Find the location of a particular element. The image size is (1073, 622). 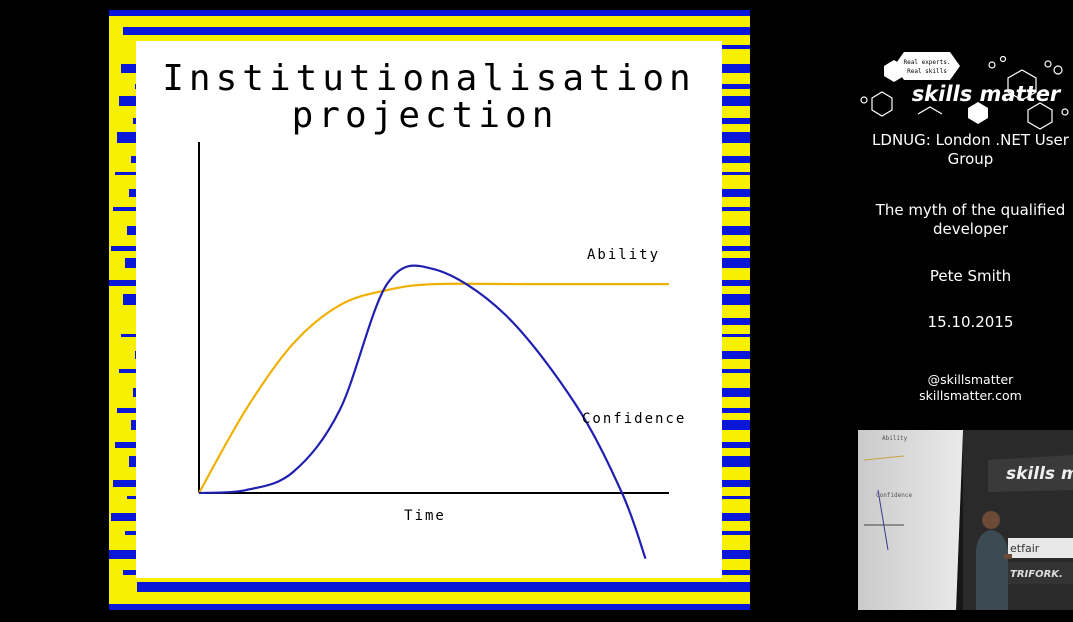

skills-matter-logo: Real experts. Real skills skills matter is located at coordinates (965, 85).